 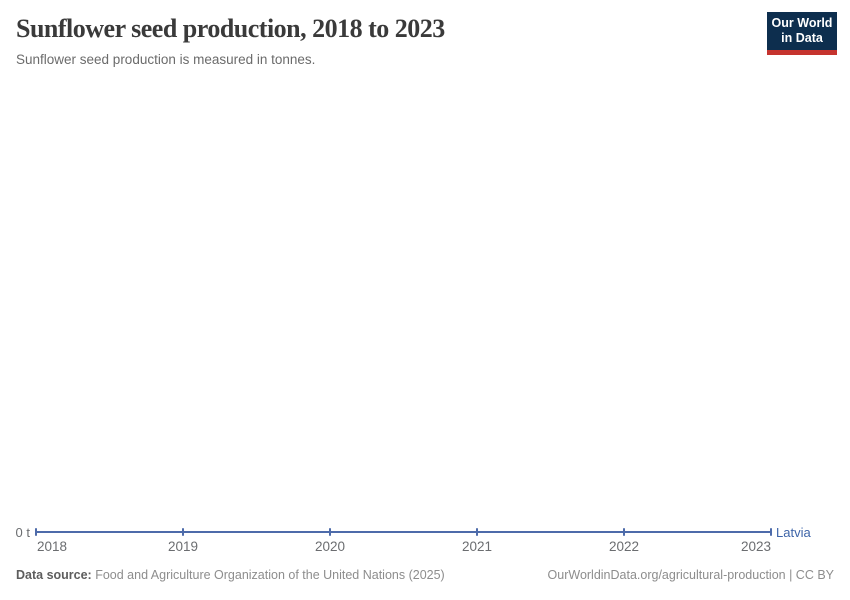 I want to click on x-axis-label: 2018, so click(x=52, y=546).